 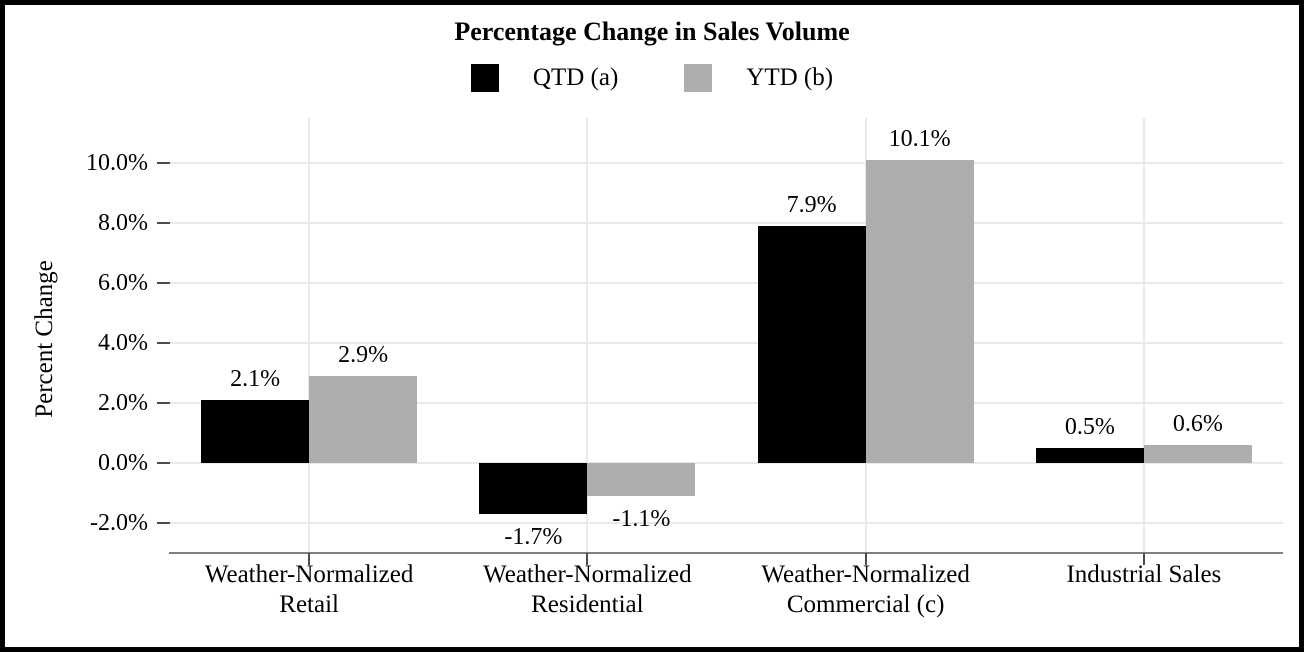 I want to click on legend-swatch-ytd-icon, so click(x=698, y=78).